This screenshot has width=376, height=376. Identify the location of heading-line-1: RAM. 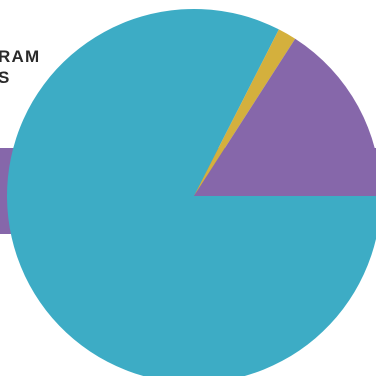
(20, 56).